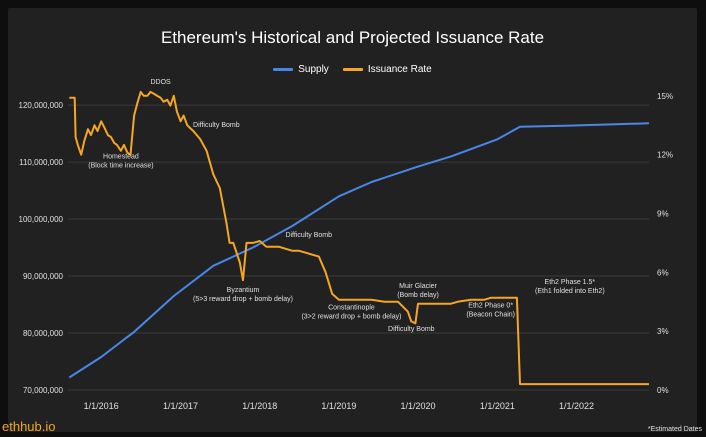 Image resolution: width=706 pixels, height=437 pixels. What do you see at coordinates (418, 406) in the screenshot?
I see `x-axis-tick-label: 1/1/2020` at bounding box center [418, 406].